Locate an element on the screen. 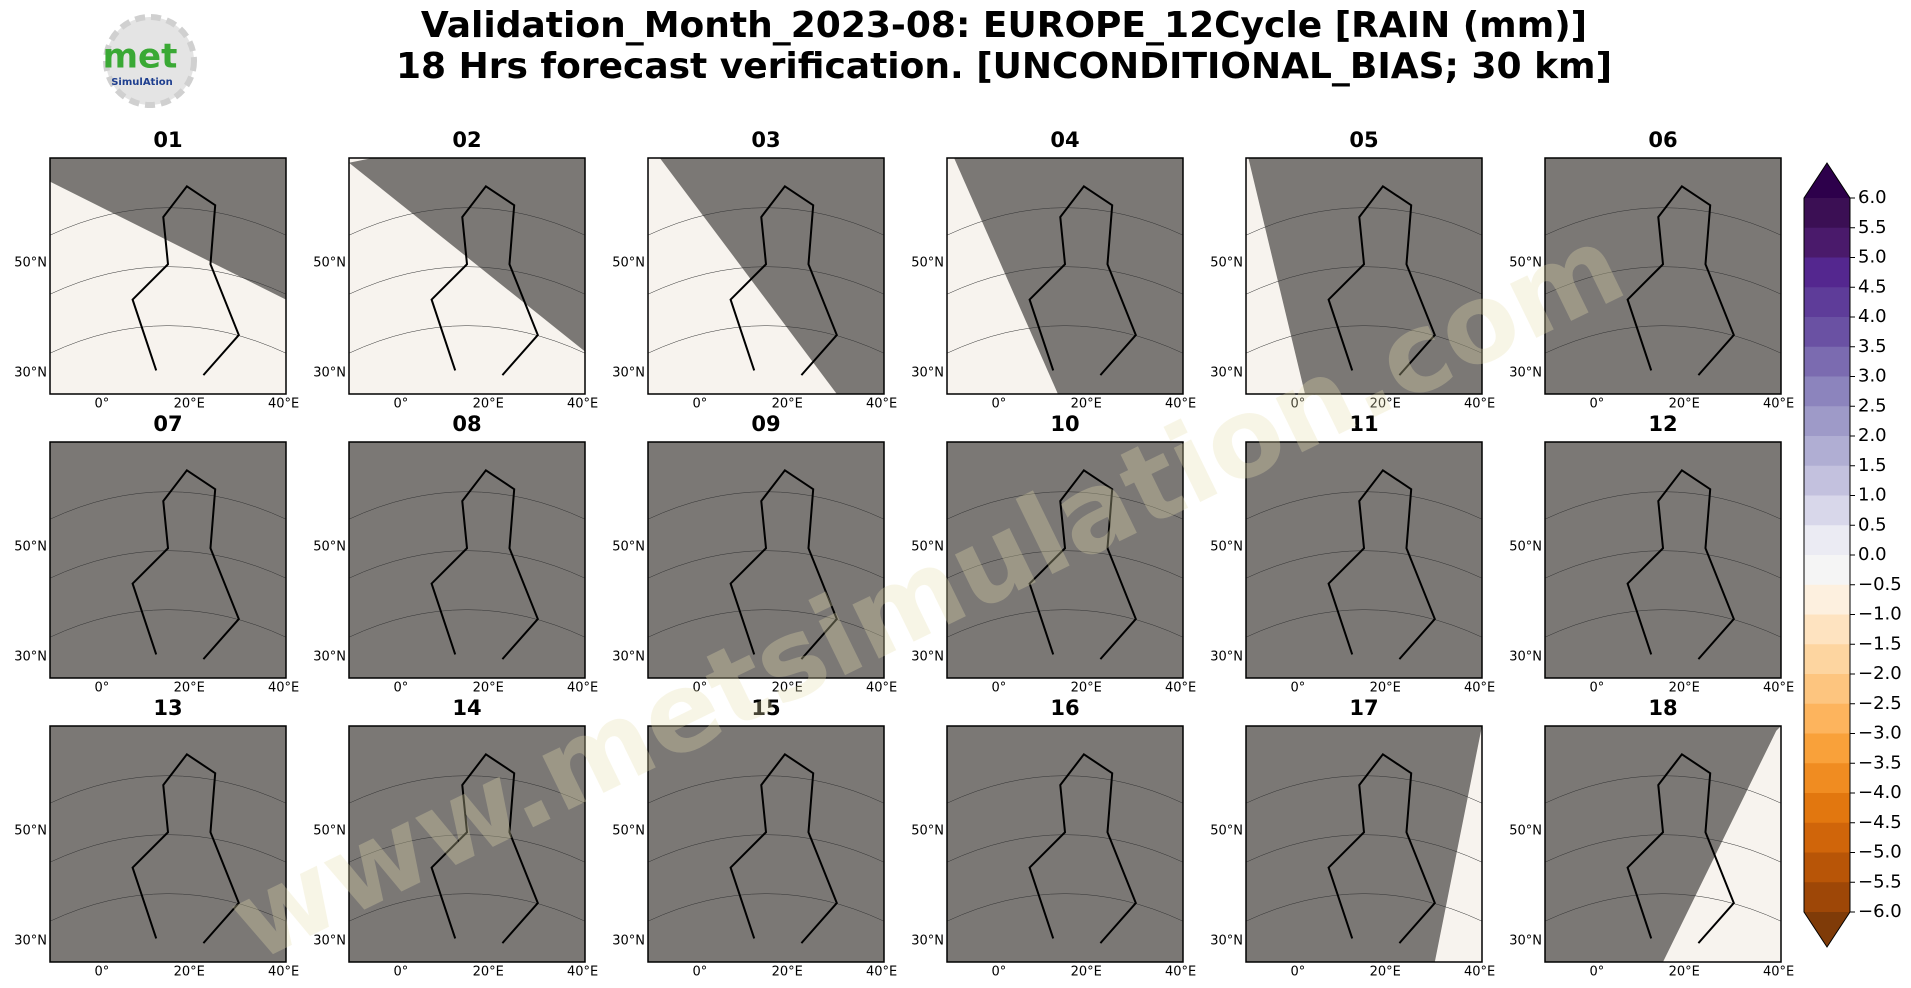 Image resolution: width=1911 pixels, height=988 pixels. panel-title: 06 is located at coordinates (1662, 140).